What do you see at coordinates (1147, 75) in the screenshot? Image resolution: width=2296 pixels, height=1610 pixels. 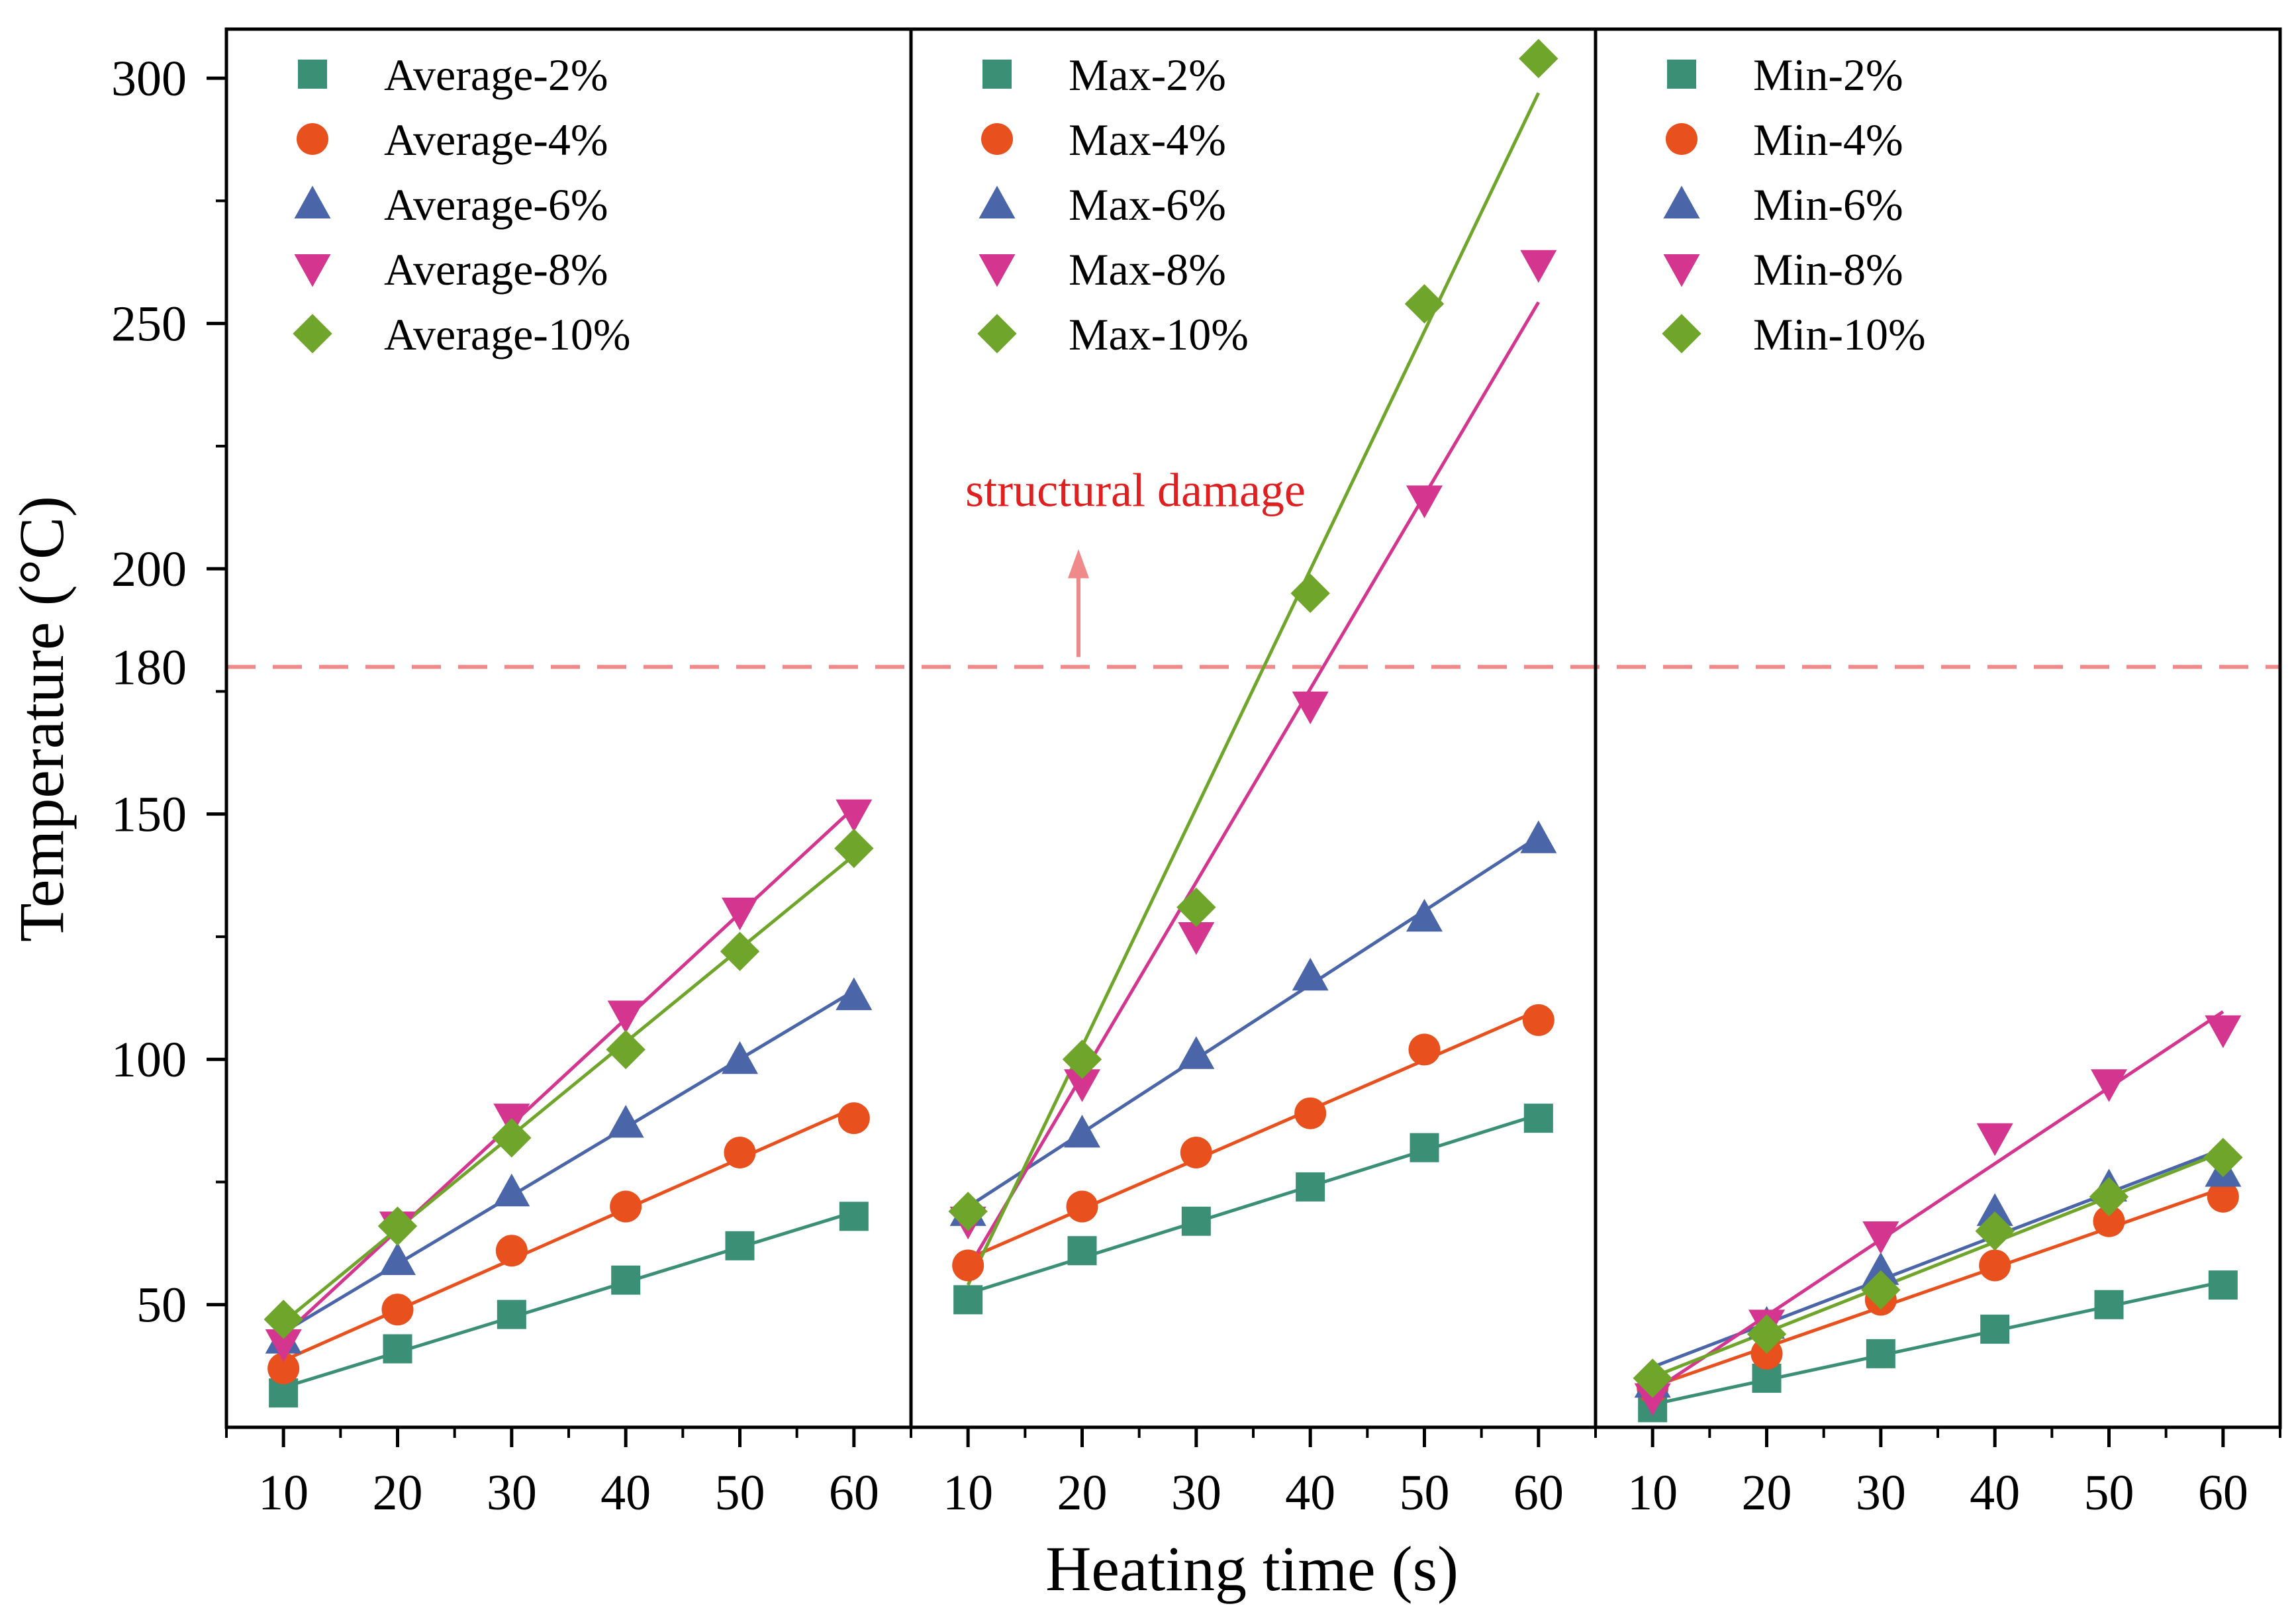 I see `legend-label-max-2pct: Max-2%` at bounding box center [1147, 75].